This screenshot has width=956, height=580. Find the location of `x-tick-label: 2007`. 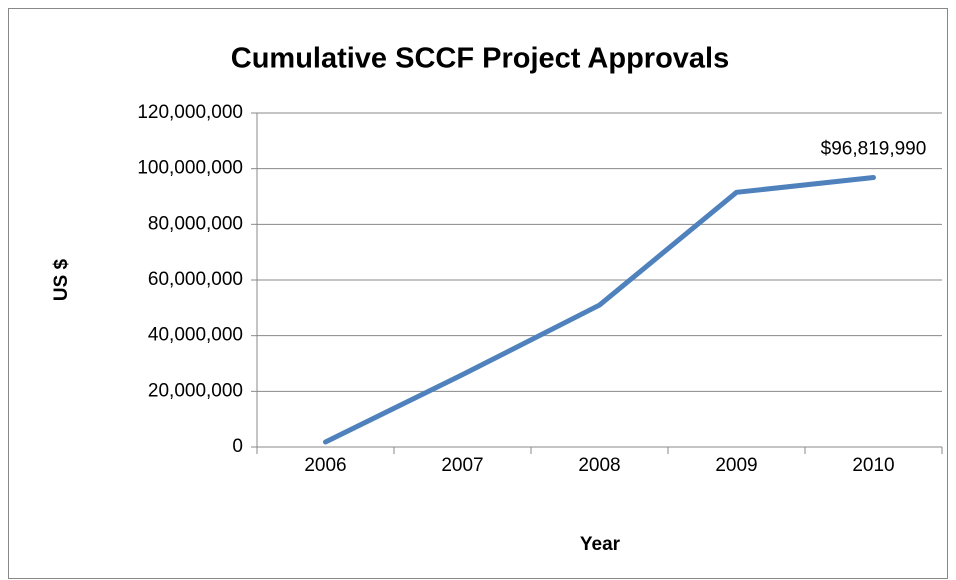

x-tick-label: 2007 is located at coordinates (462, 465).